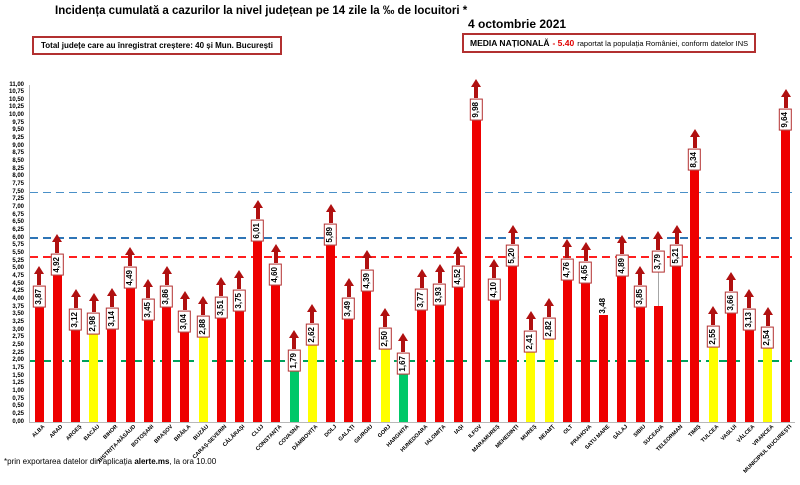 Image resolution: width=800 pixels, height=485 pixels. What do you see at coordinates (18, 138) in the screenshot?
I see `y-axis-tick: 9,25` at bounding box center [18, 138].